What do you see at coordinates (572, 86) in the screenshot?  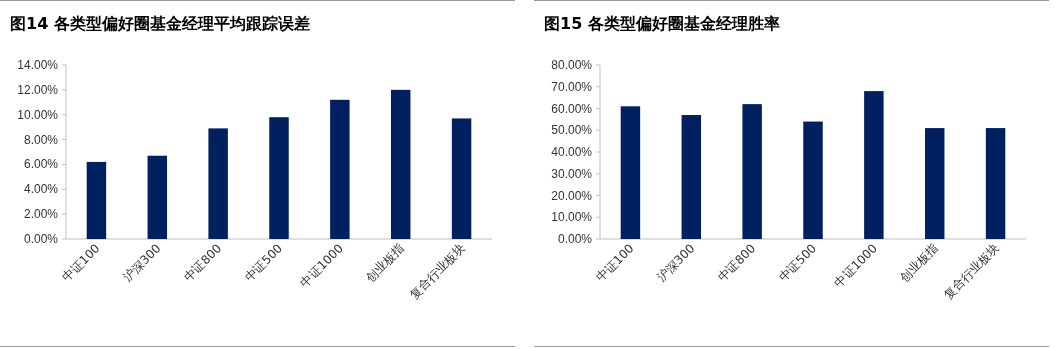 I see `y-tick-label: 70.00%` at bounding box center [572, 86].